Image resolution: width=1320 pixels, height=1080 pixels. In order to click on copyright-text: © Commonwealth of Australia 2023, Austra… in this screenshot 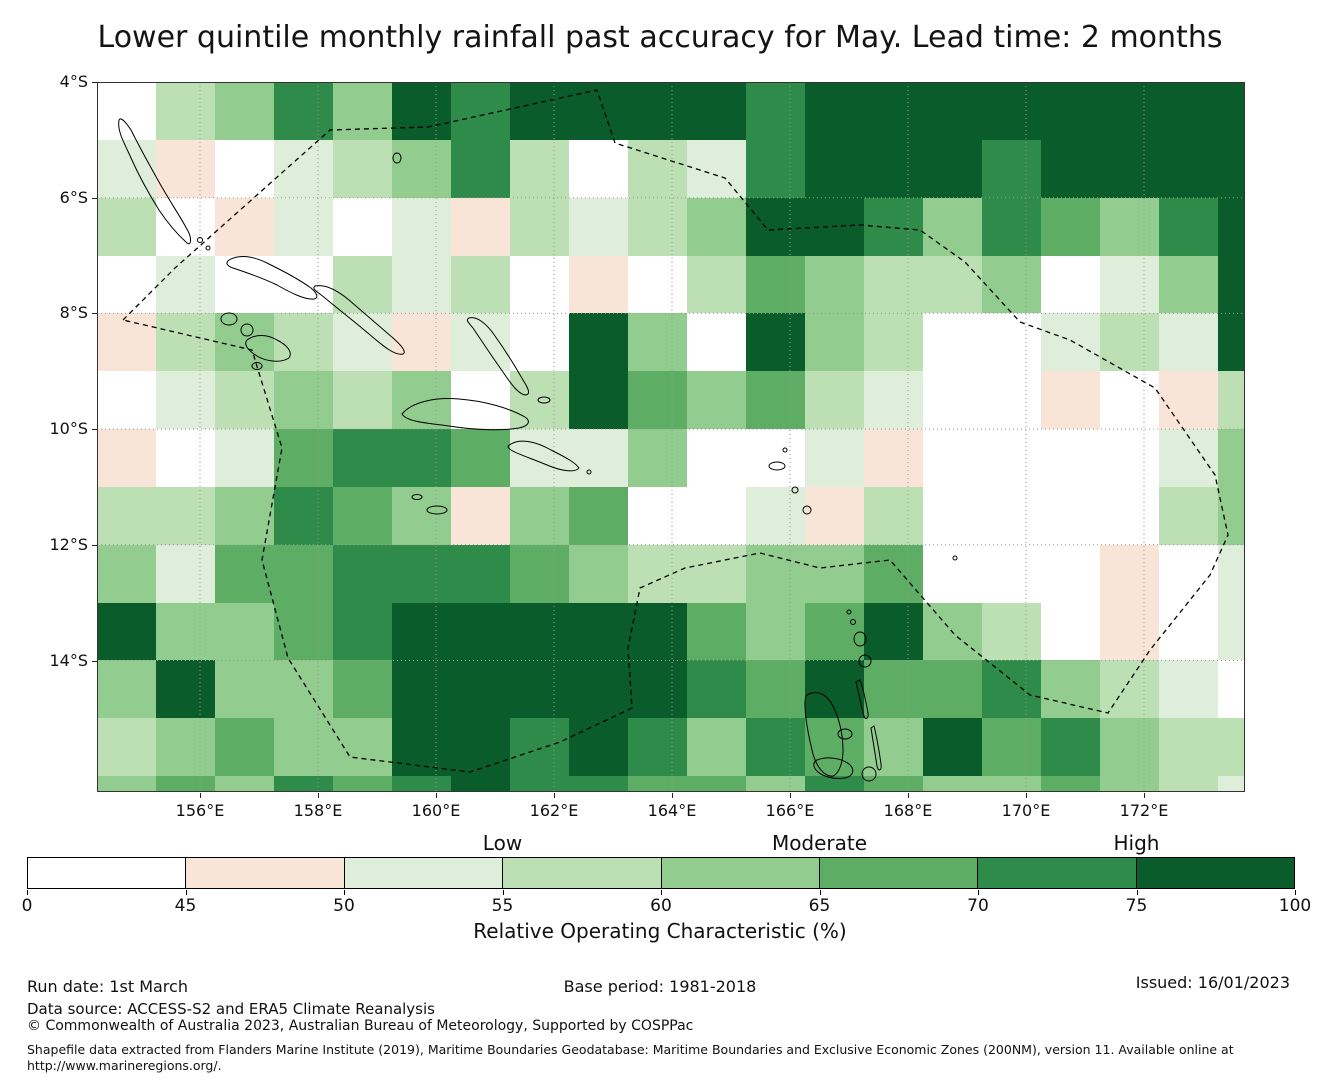, I will do `click(360, 1026)`.